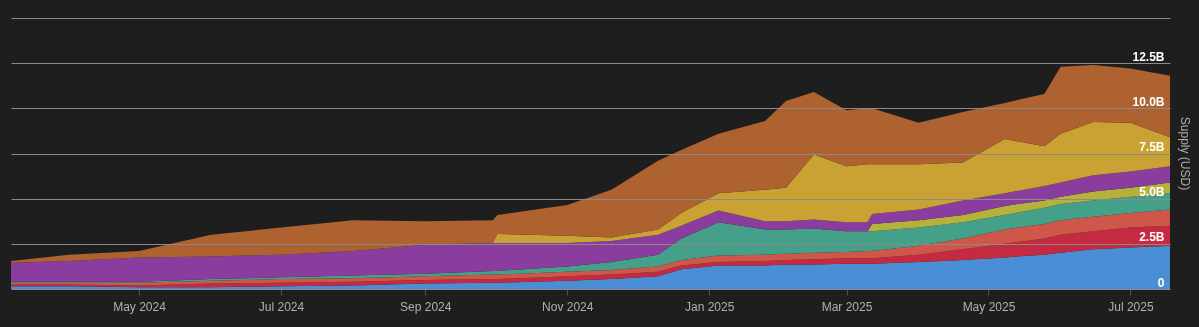 This screenshot has width=1199, height=327. I want to click on y-tick-label: 2.5B, so click(1152, 237).